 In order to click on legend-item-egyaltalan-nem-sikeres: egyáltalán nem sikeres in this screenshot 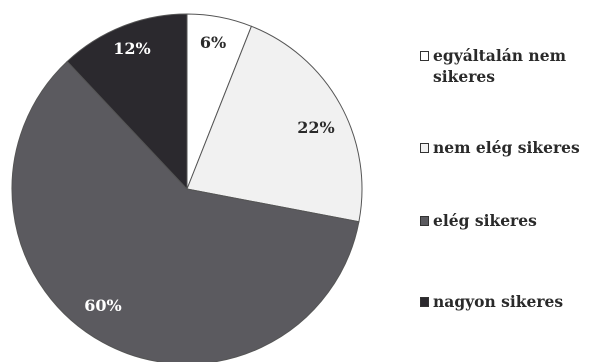, I will do `click(501, 66)`.